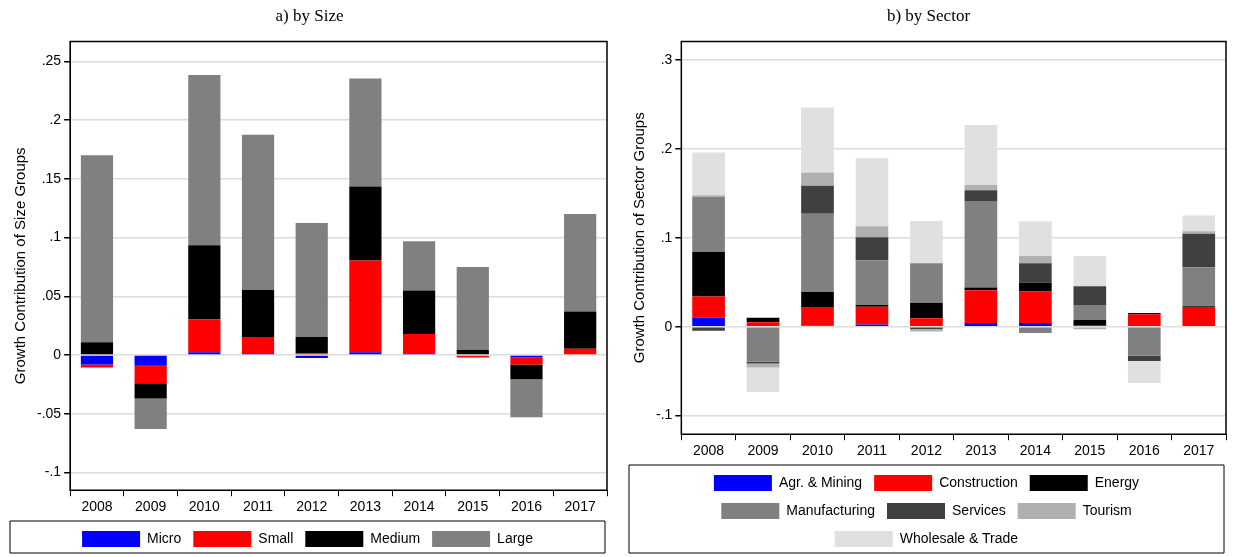 This screenshot has width=1238, height=557. I want to click on x-tick-label: 2016, so click(1144, 450).